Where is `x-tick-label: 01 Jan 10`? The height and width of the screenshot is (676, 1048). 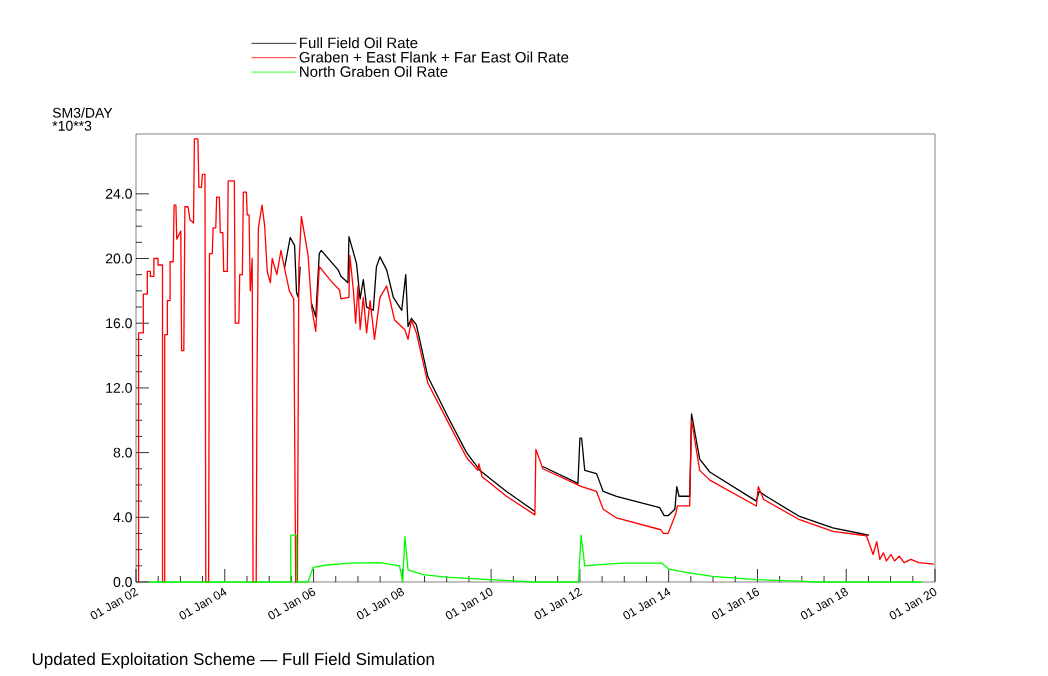
x-tick-label: 01 Jan 10 is located at coordinates (469, 604).